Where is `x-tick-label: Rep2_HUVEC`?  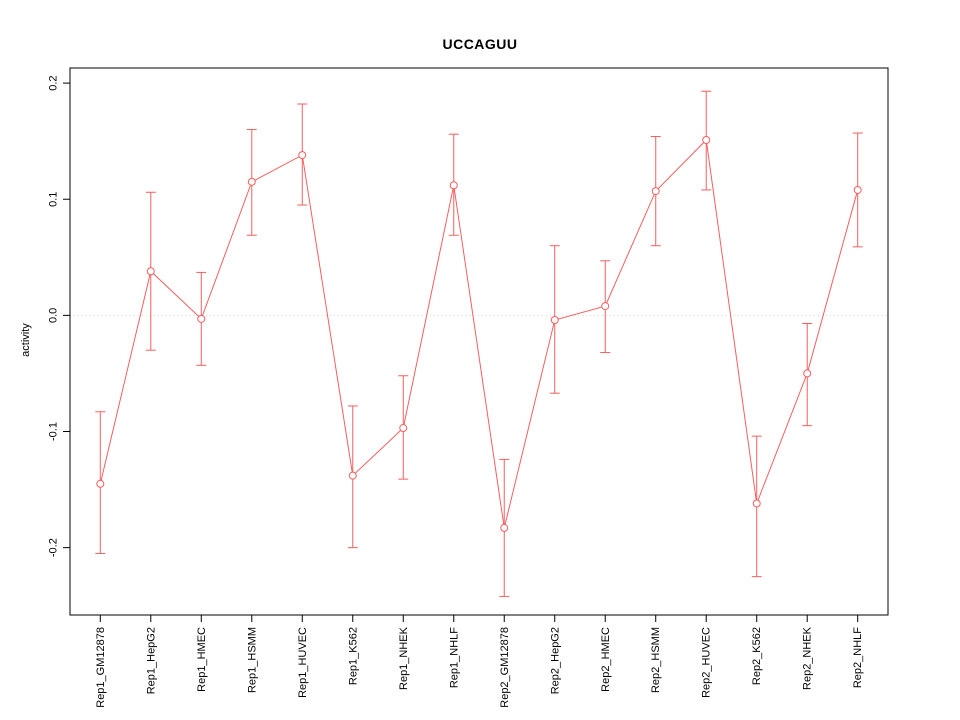
x-tick-label: Rep2_HUVEC is located at coordinates (707, 662).